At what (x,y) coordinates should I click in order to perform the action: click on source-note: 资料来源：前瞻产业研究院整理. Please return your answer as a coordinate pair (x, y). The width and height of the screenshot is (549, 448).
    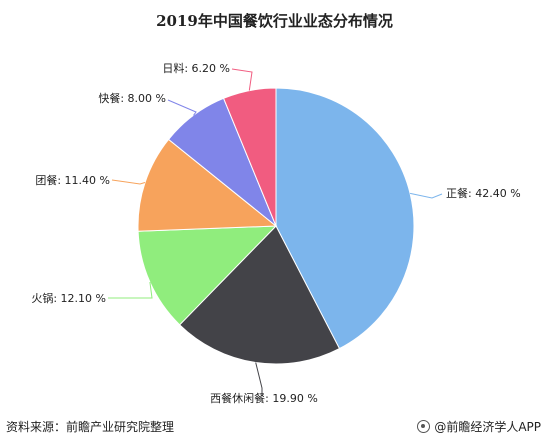
    Looking at the image, I should click on (90, 427).